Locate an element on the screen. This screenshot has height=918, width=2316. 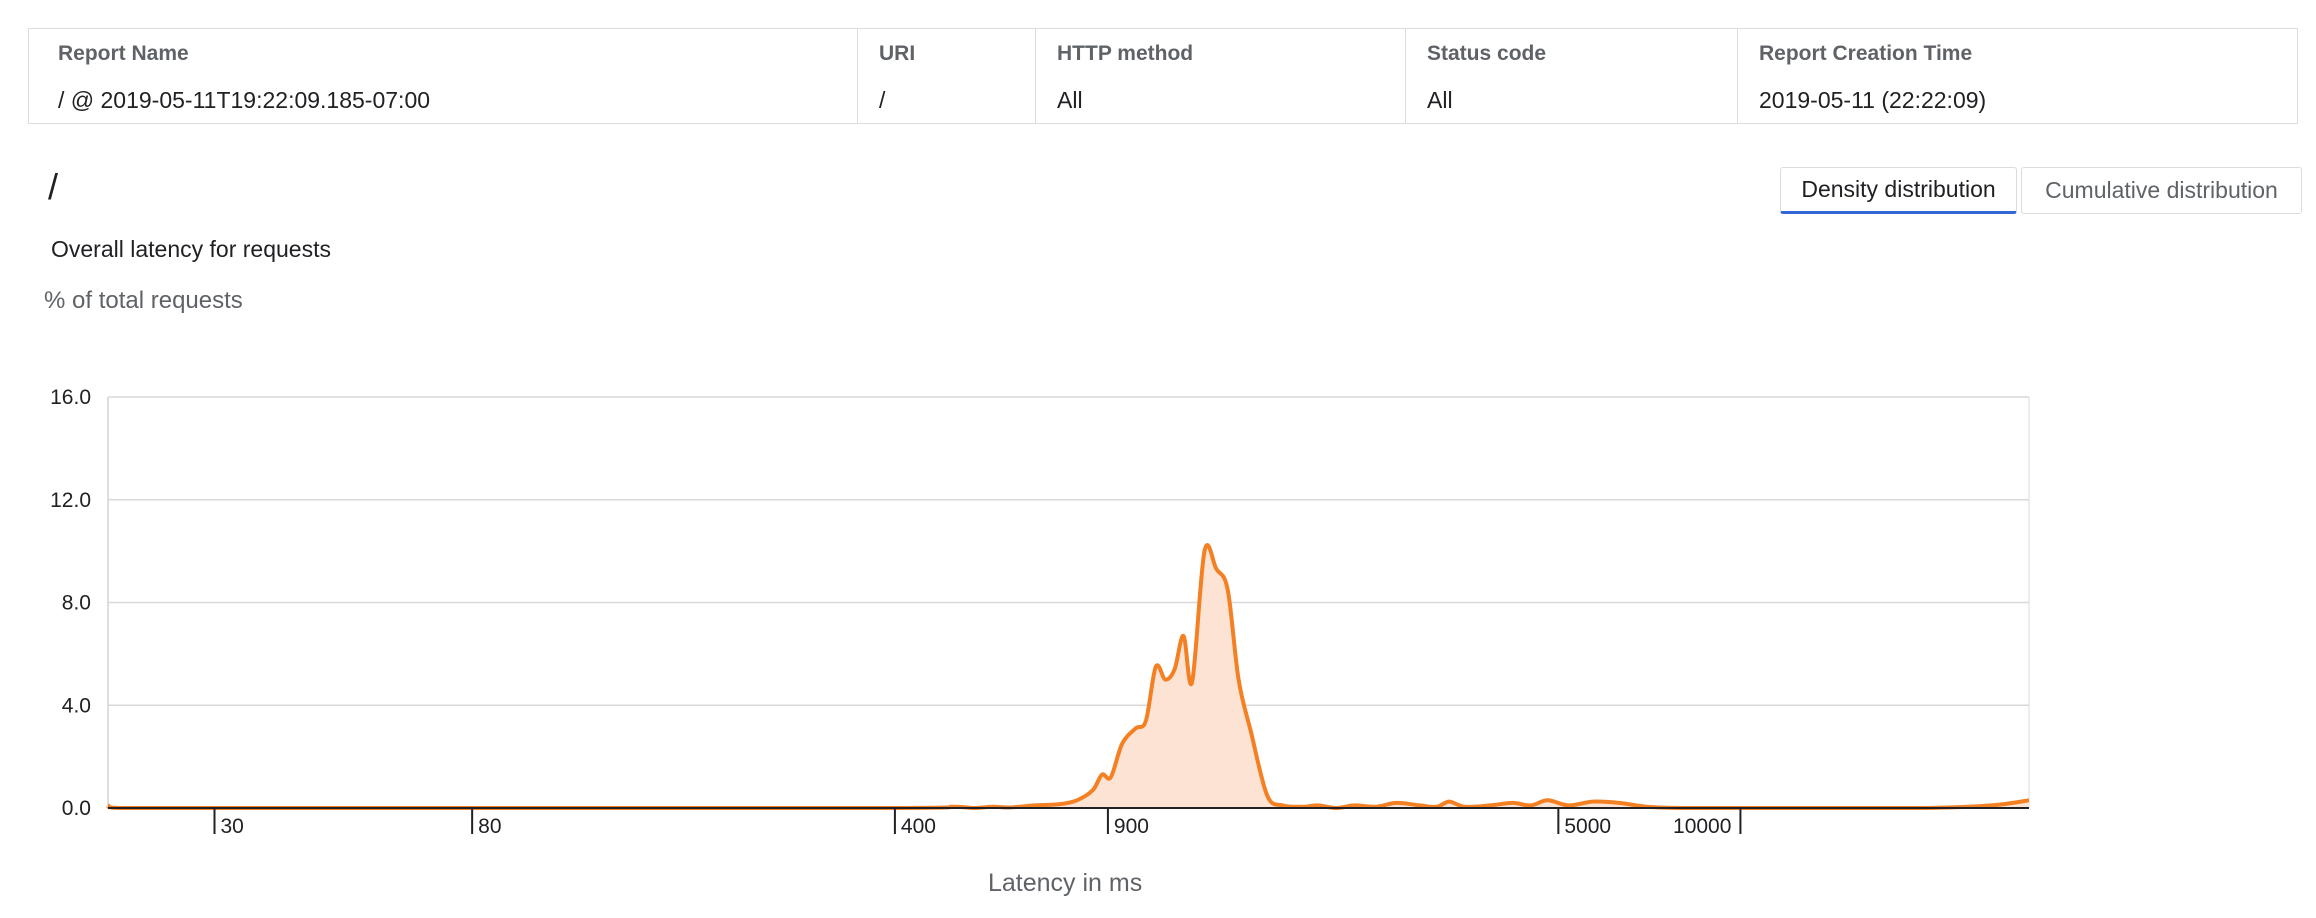
page-title: / is located at coordinates (53, 186).